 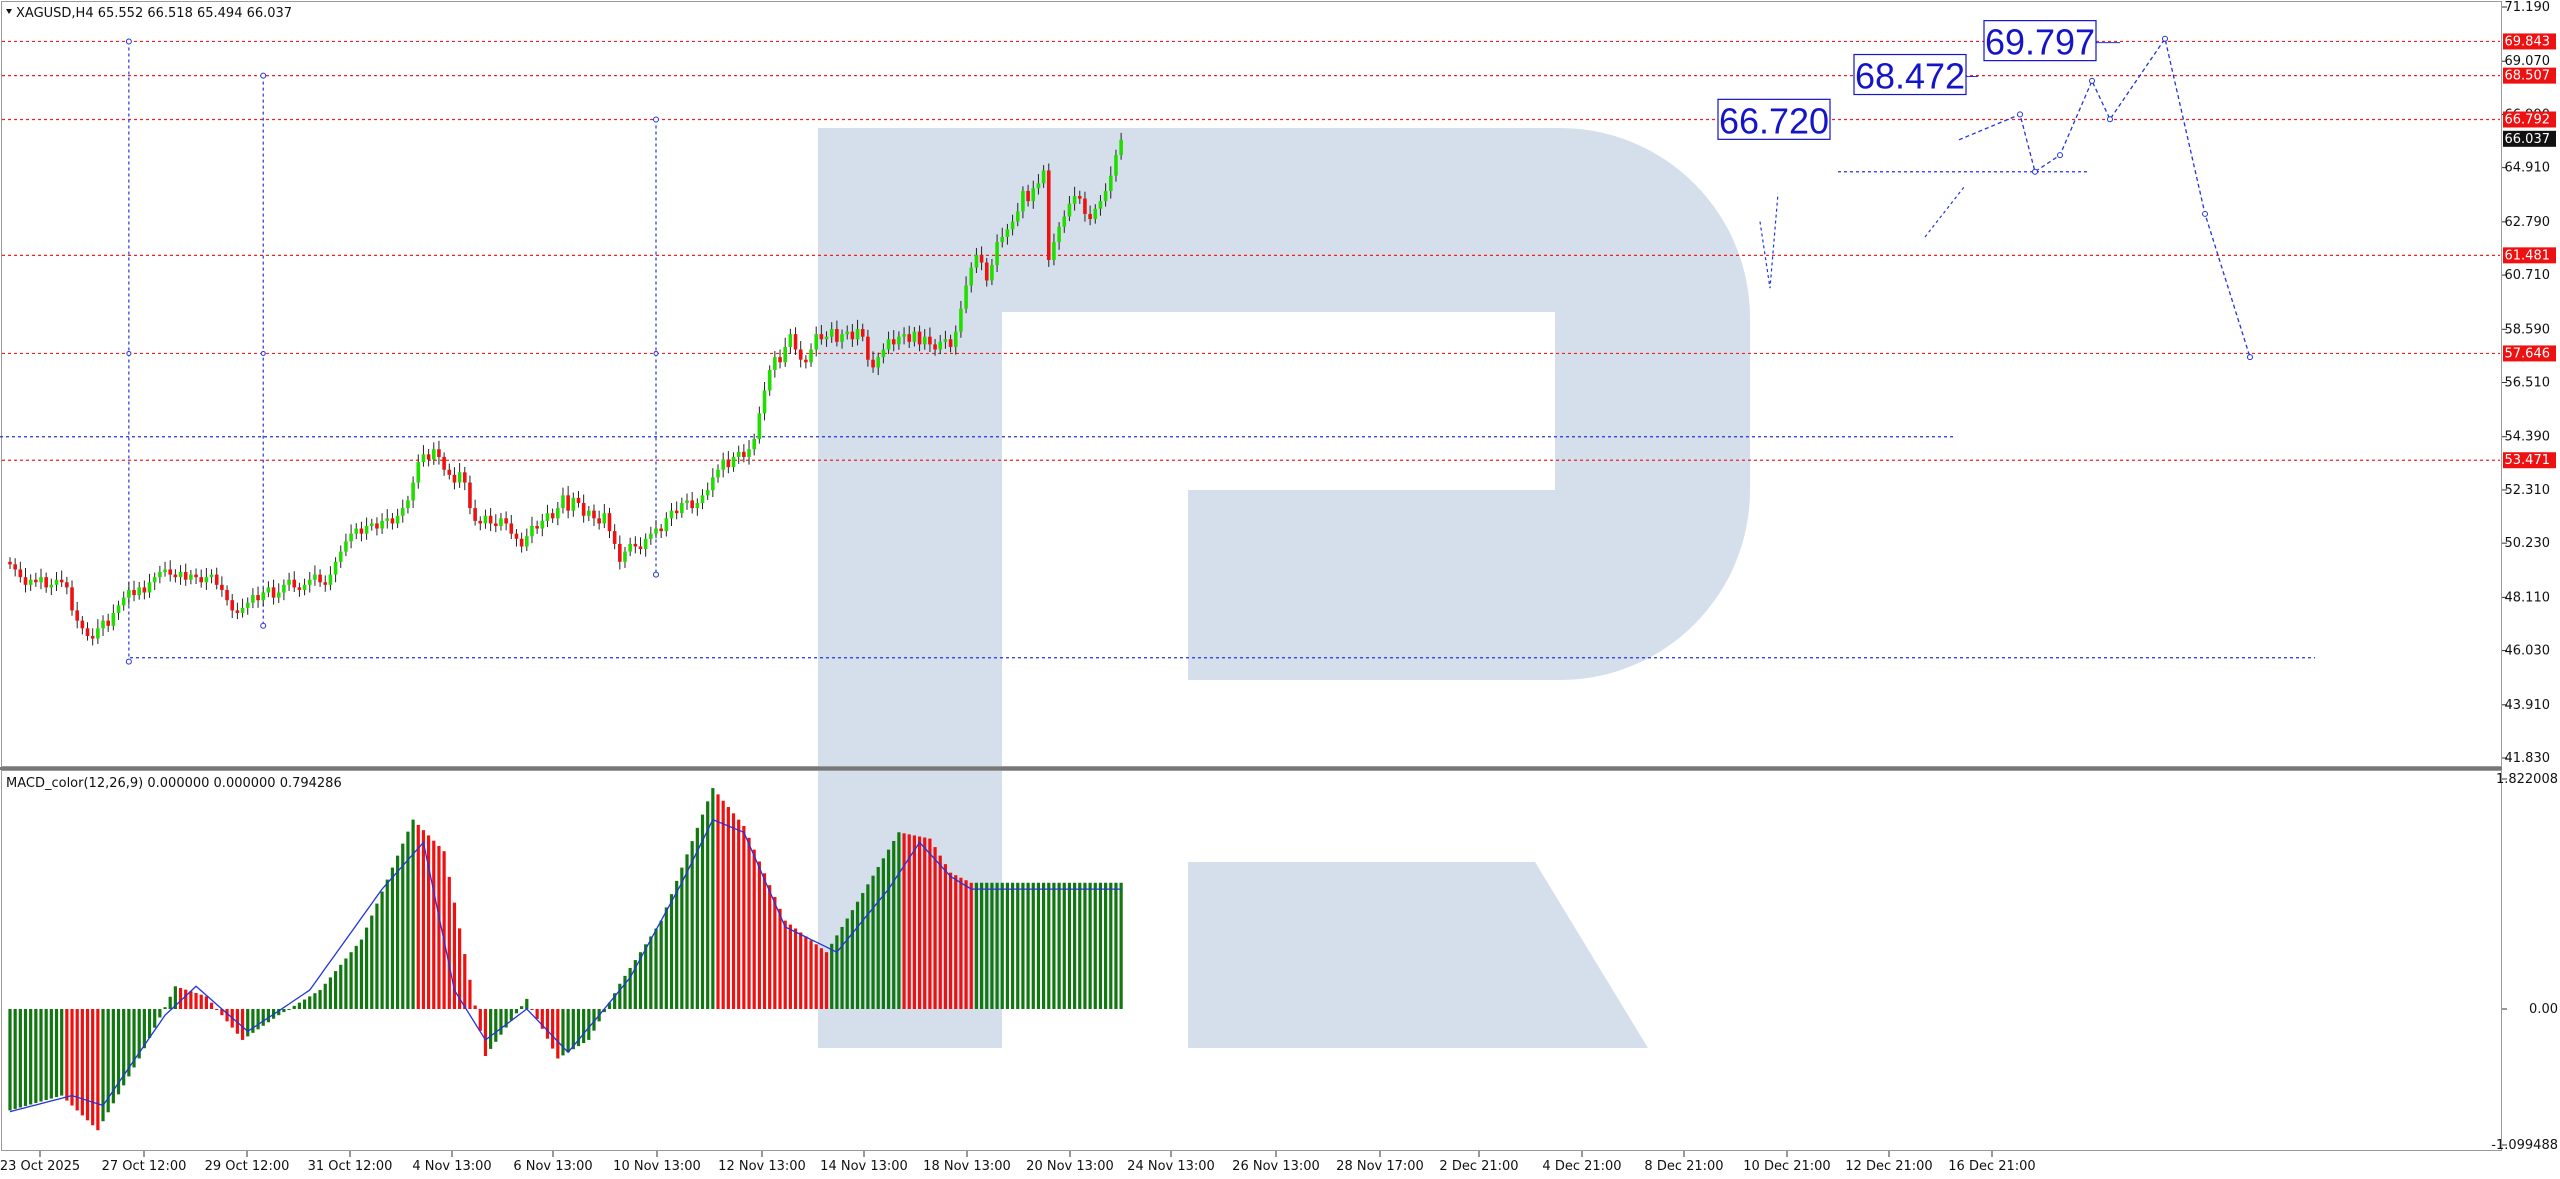 What do you see at coordinates (565, 965) in the screenshot?
I see `macd-signal-line` at bounding box center [565, 965].